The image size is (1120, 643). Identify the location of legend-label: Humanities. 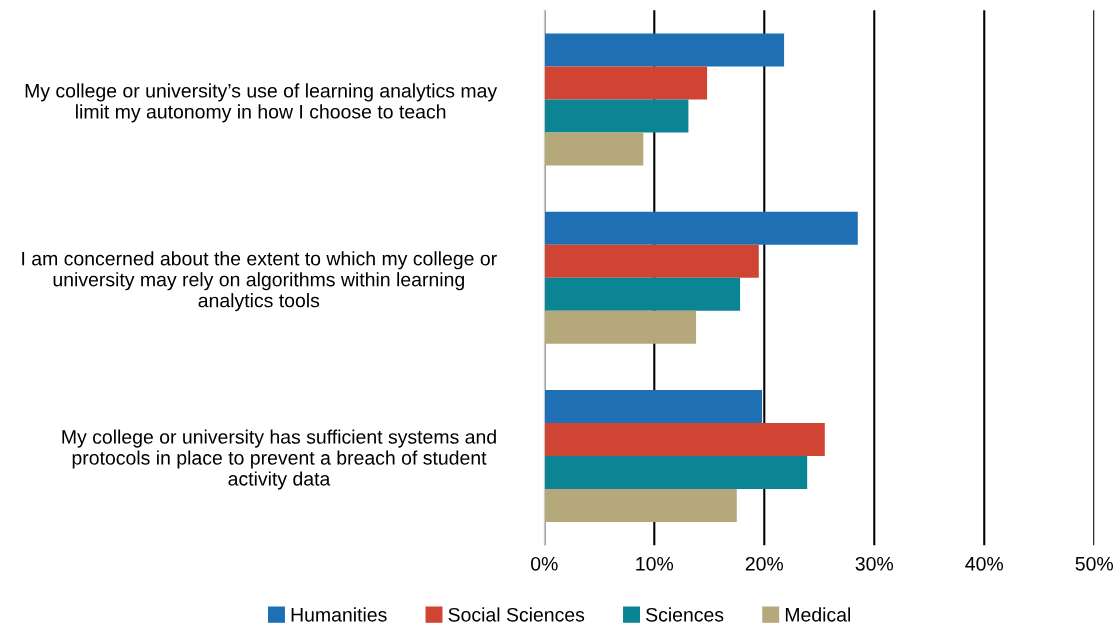
(339, 614).